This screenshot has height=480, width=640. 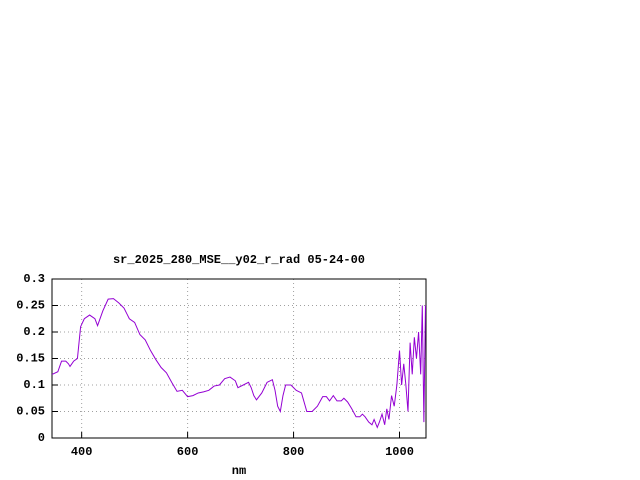 What do you see at coordinates (294, 452) in the screenshot?
I see `x-tick-label: 800` at bounding box center [294, 452].